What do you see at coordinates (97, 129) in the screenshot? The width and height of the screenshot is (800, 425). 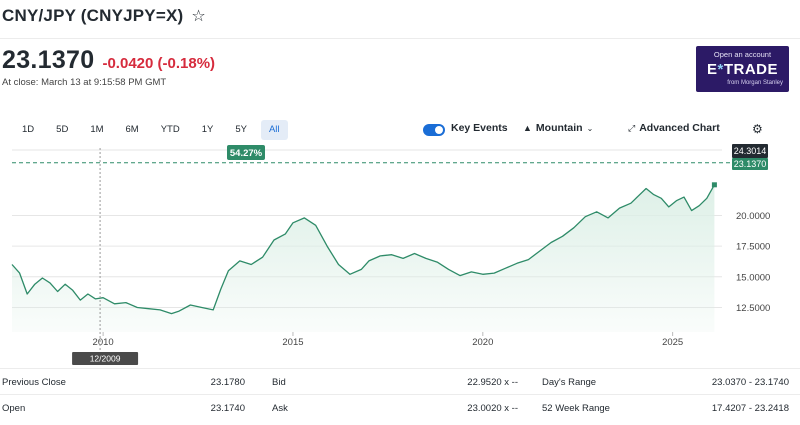 I see `range-1m: 1M` at bounding box center [97, 129].